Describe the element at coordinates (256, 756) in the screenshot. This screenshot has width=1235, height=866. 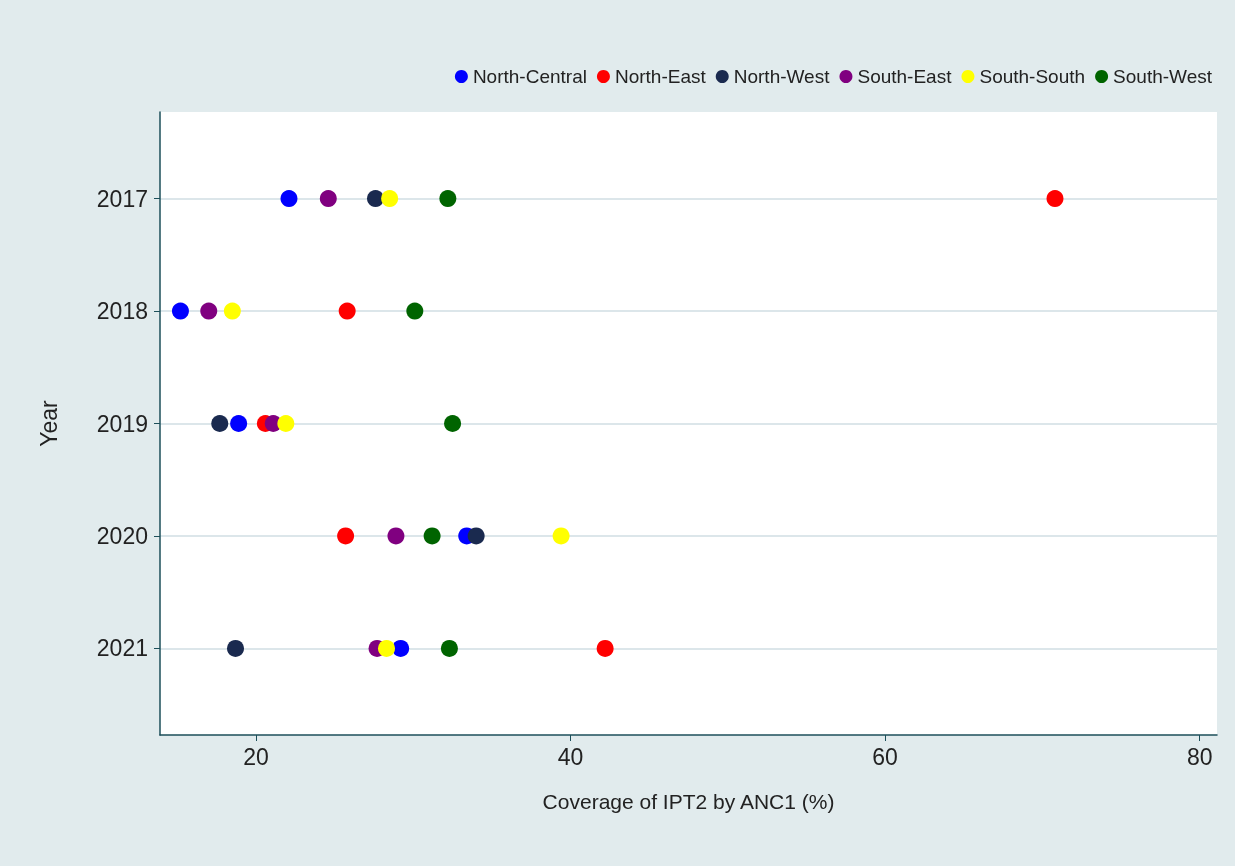
I see `x-tick-label: 20` at that location.